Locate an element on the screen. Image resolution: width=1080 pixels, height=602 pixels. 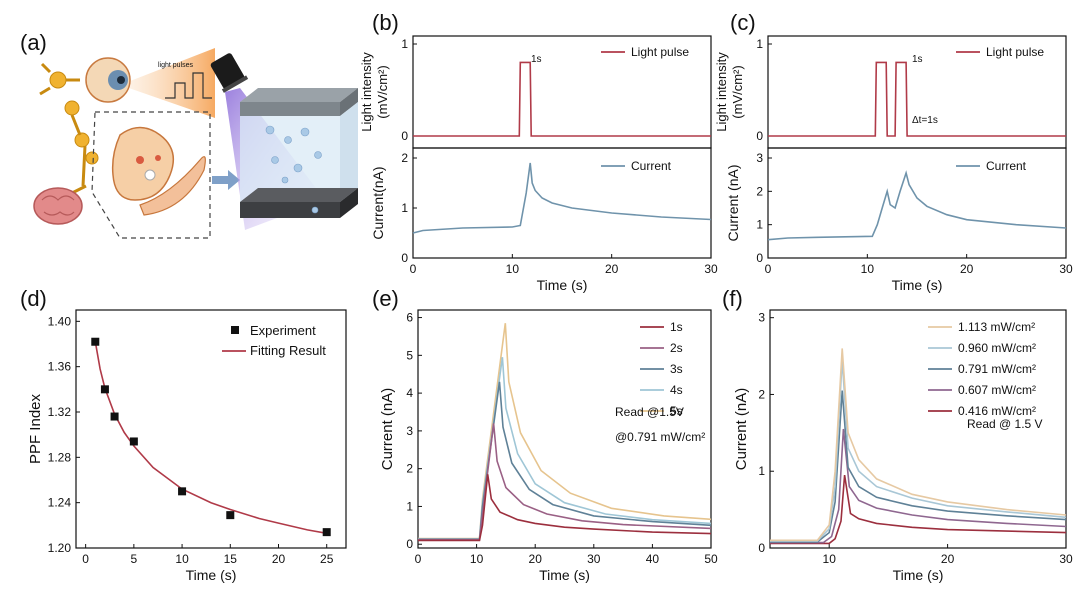
current-f-x-tick-label: 30 is located at coordinates (1066, 559).